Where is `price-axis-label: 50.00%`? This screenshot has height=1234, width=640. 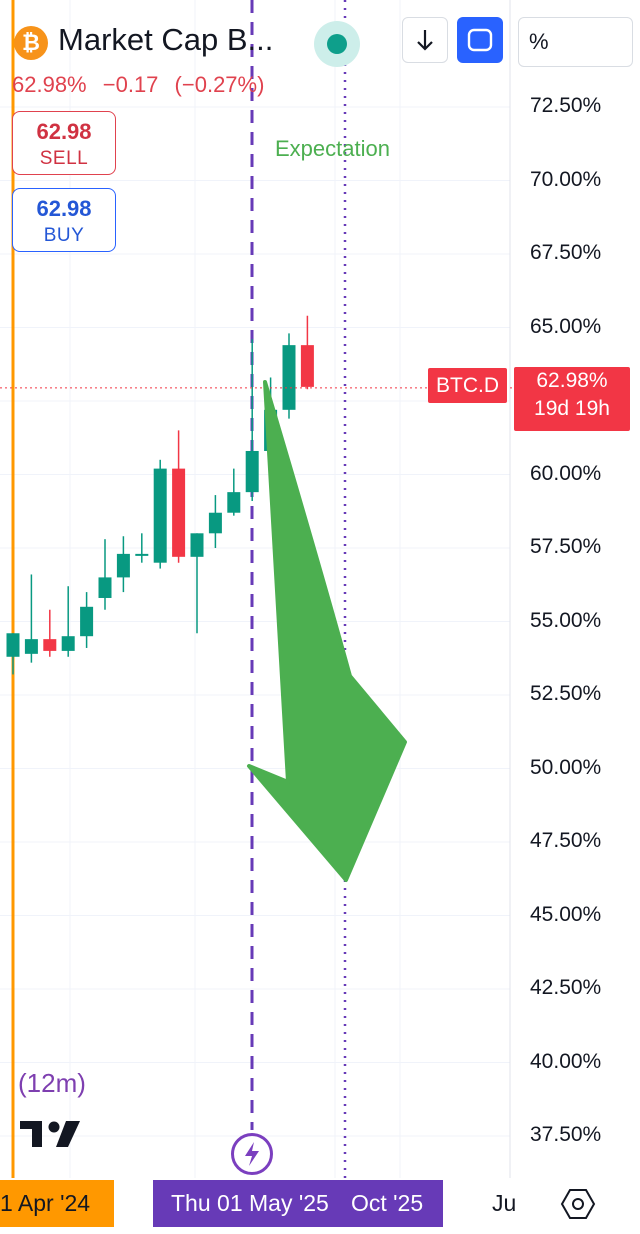
price-axis-label: 50.00% is located at coordinates (566, 767).